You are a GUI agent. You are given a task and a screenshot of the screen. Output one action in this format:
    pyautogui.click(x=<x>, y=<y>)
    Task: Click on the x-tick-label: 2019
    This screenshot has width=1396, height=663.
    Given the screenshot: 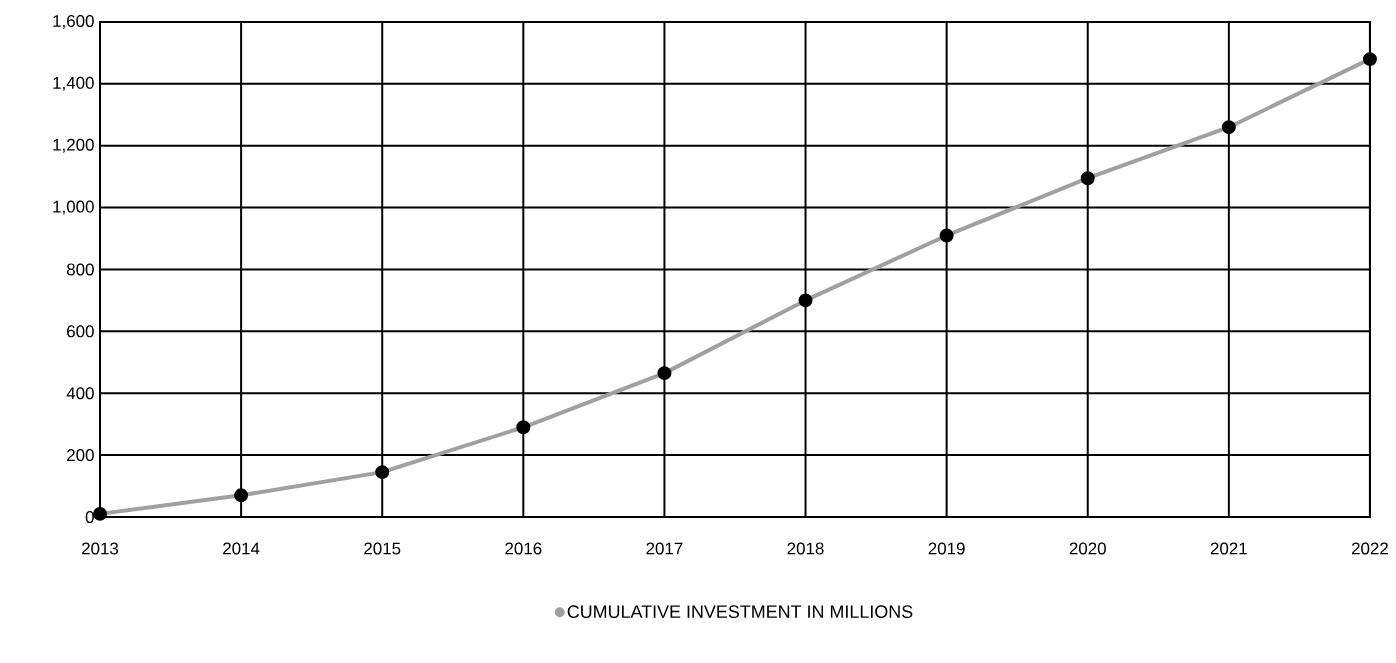 What is the action you would take?
    pyautogui.click(x=946, y=548)
    